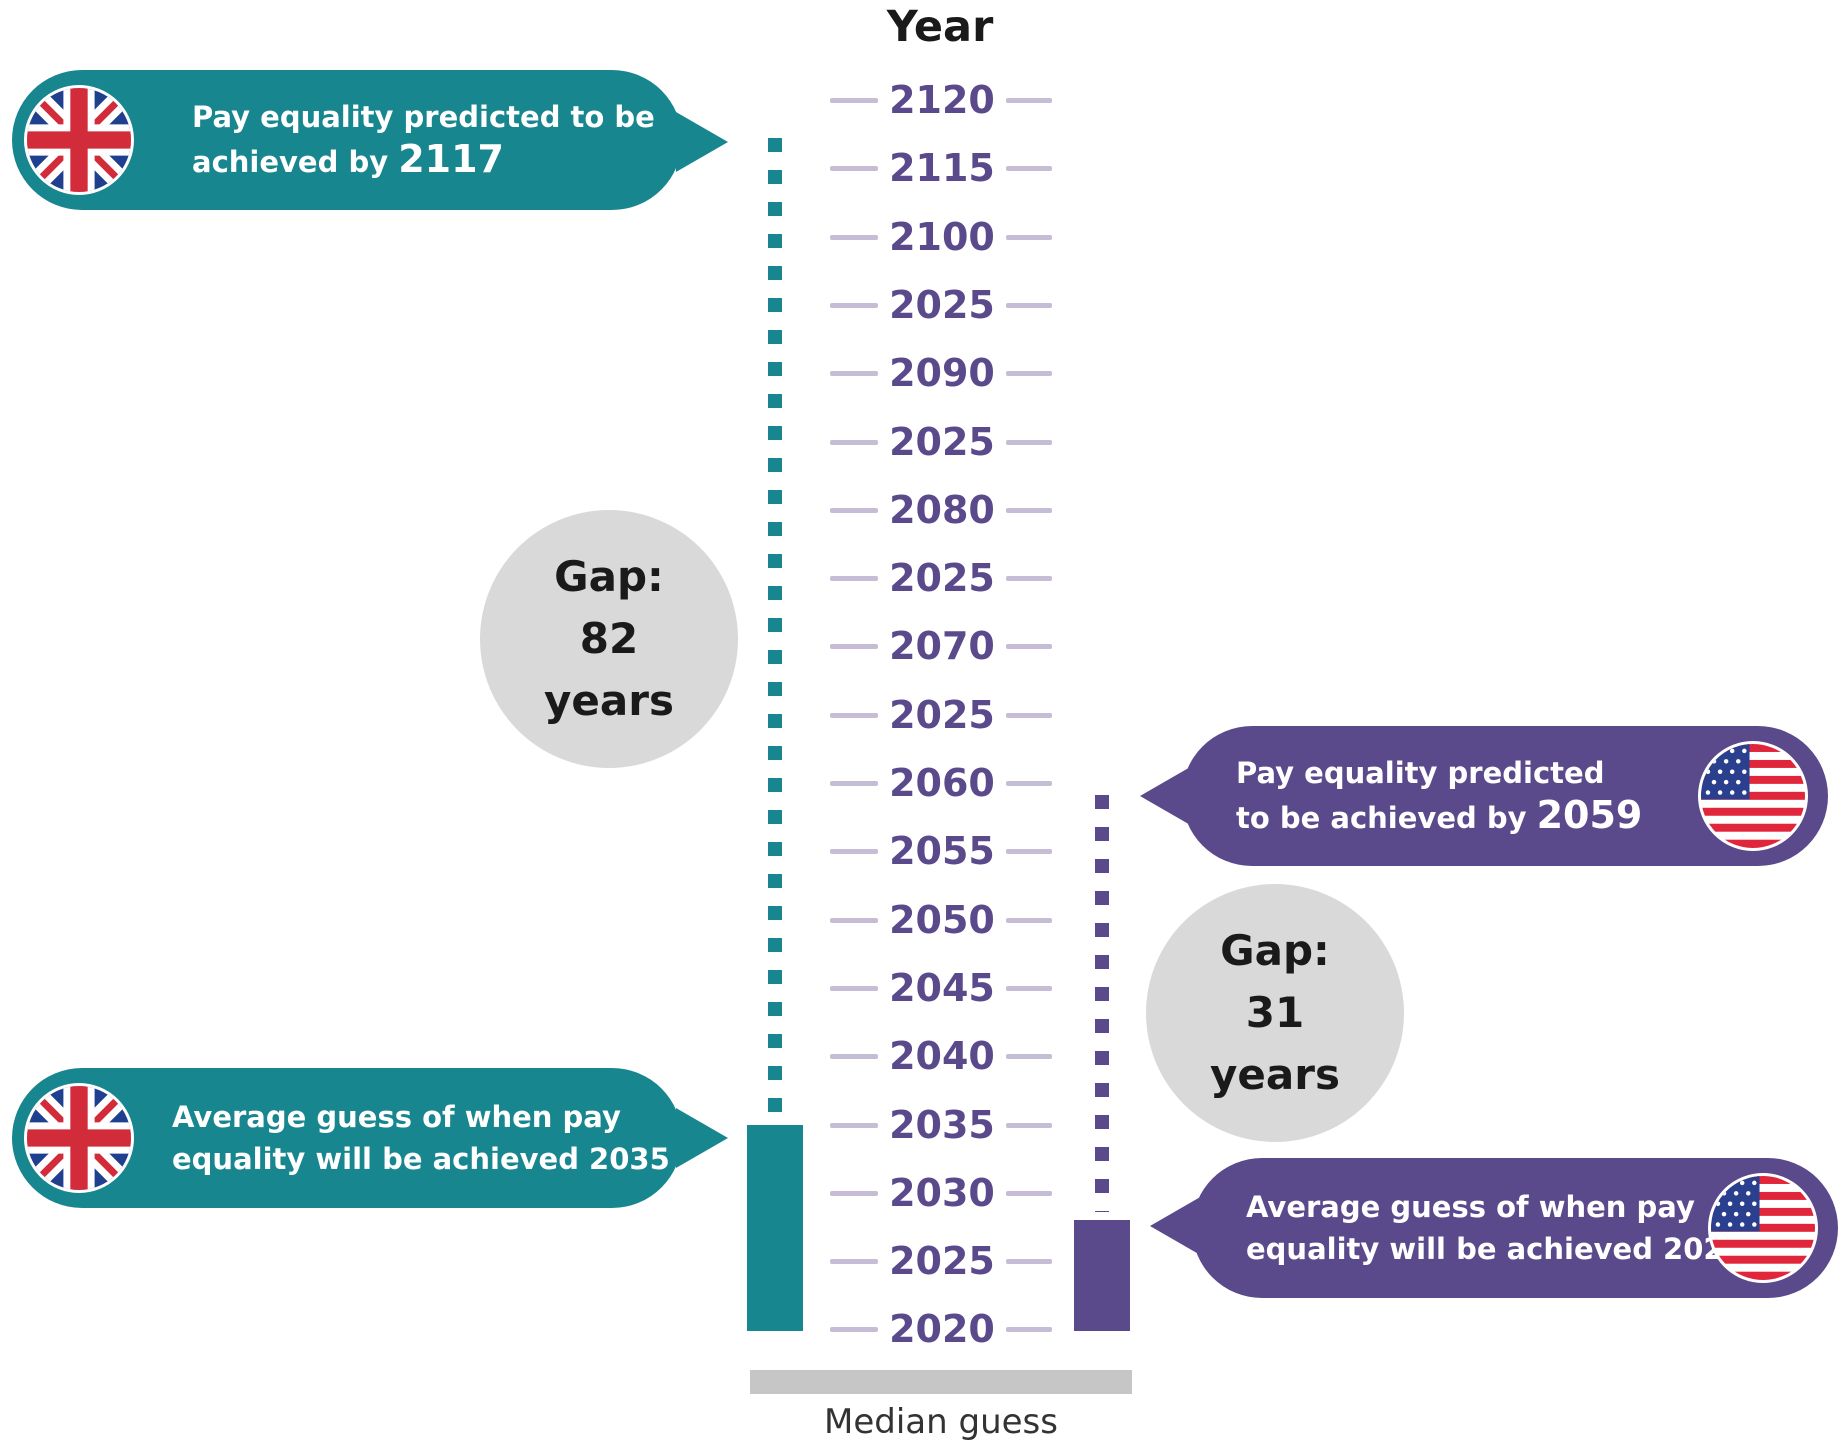 The height and width of the screenshot is (1444, 1840). I want to click on tick-label: 2030, so click(942, 1192).